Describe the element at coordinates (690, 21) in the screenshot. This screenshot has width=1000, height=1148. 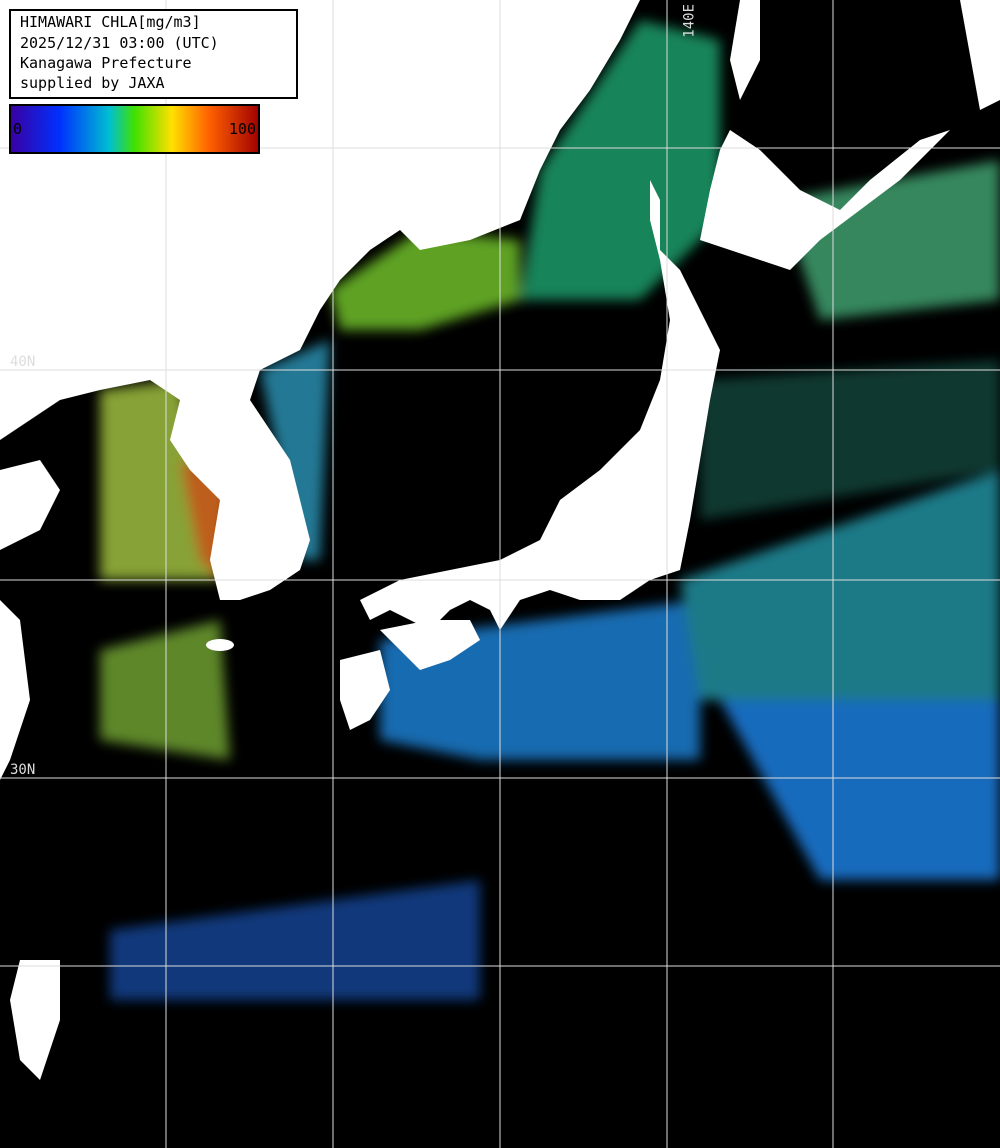
I see `lon-label: 140E` at that location.